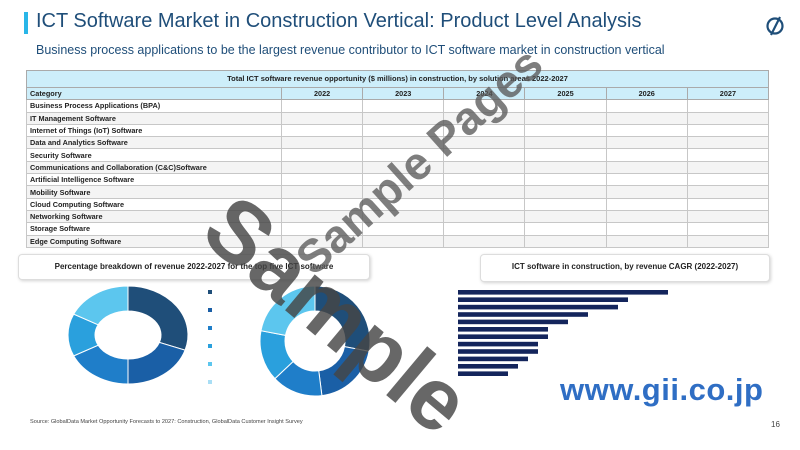 The height and width of the screenshot is (450, 800). What do you see at coordinates (154, 106) in the screenshot?
I see `table-row-label: Business Process Applications (BPA)` at bounding box center [154, 106].